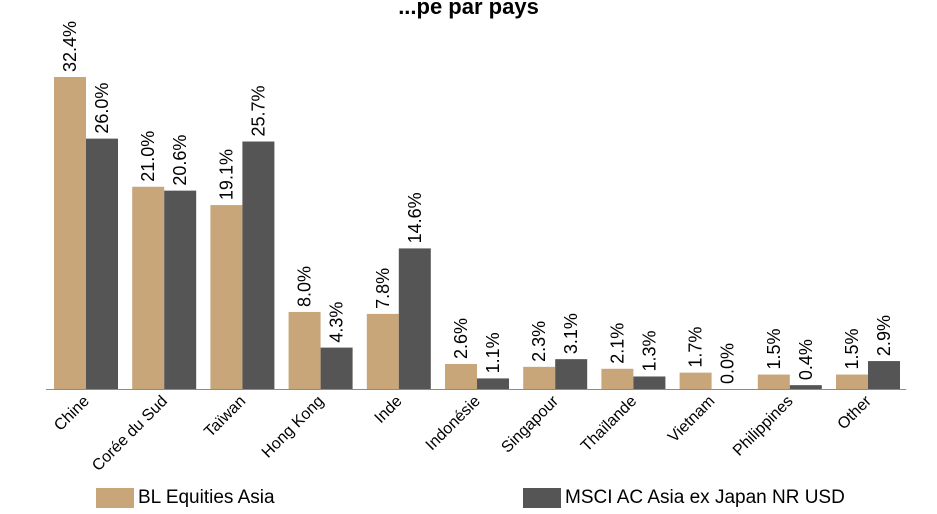 Image resolution: width=937 pixels, height=514 pixels. I want to click on data-label-hong-kong-series-2: 4.3%, so click(337, 322).